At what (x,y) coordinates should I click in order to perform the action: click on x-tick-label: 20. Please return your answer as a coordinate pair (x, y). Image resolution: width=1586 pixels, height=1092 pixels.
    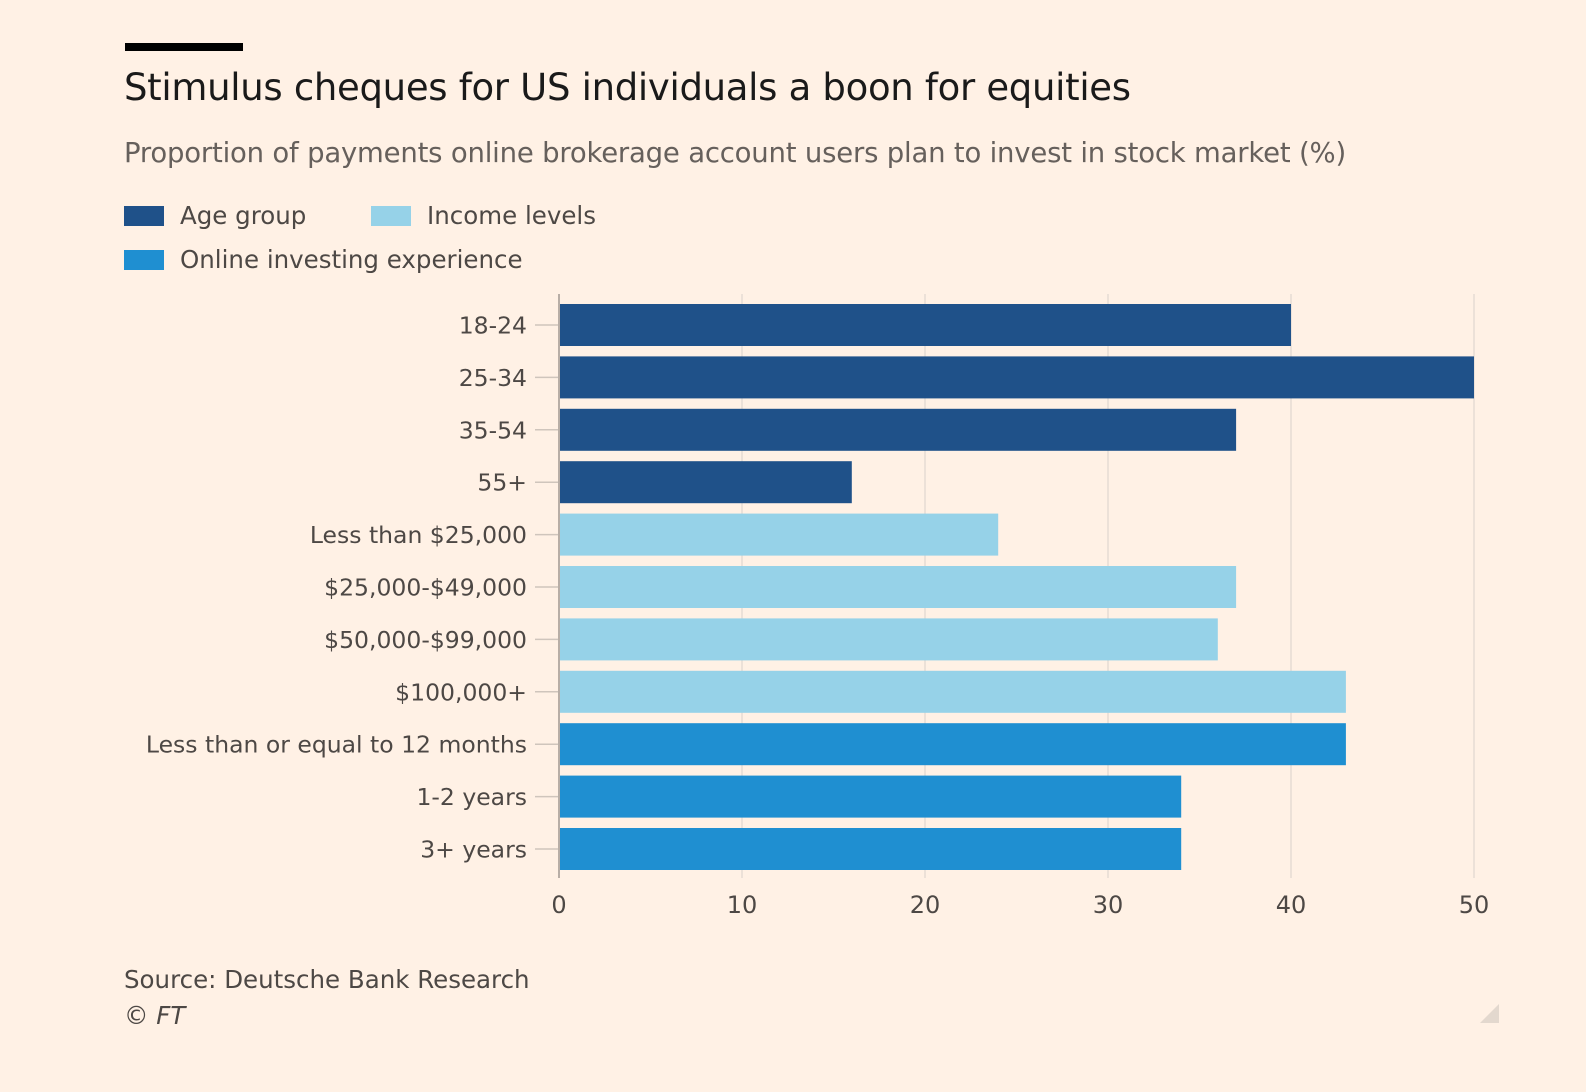
    Looking at the image, I should click on (925, 905).